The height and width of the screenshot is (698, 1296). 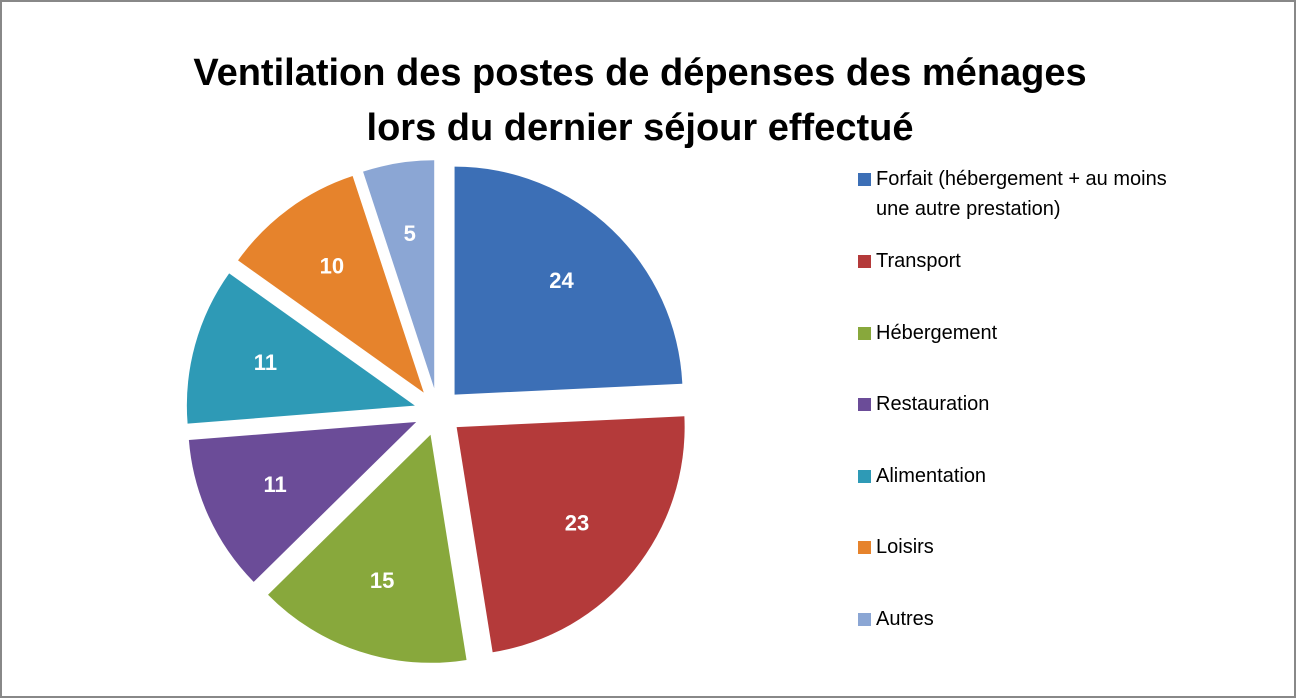 I want to click on legend-label: Autres, so click(x=905, y=618).